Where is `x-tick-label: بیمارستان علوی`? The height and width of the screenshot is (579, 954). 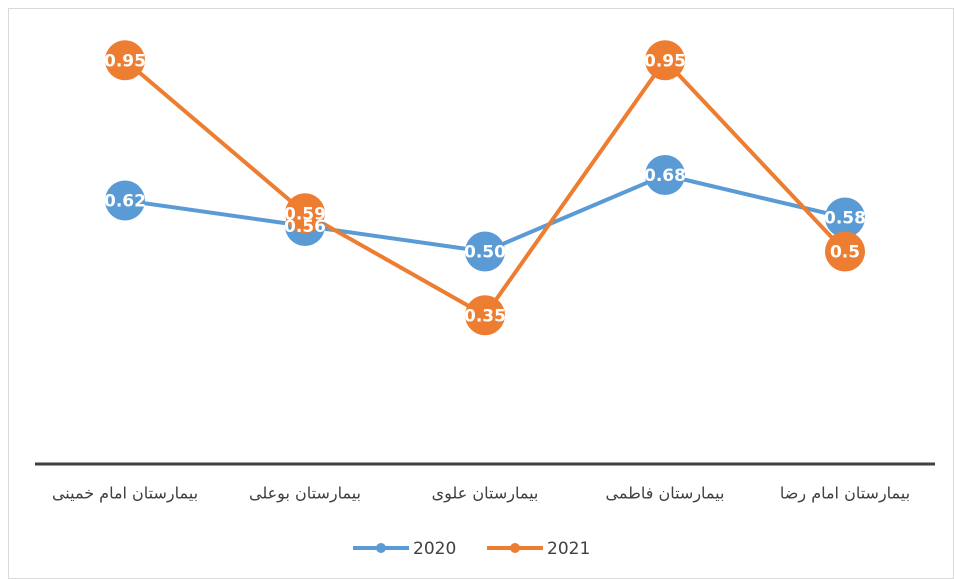
x-tick-label: بیمارستان علوی is located at coordinates (485, 494).